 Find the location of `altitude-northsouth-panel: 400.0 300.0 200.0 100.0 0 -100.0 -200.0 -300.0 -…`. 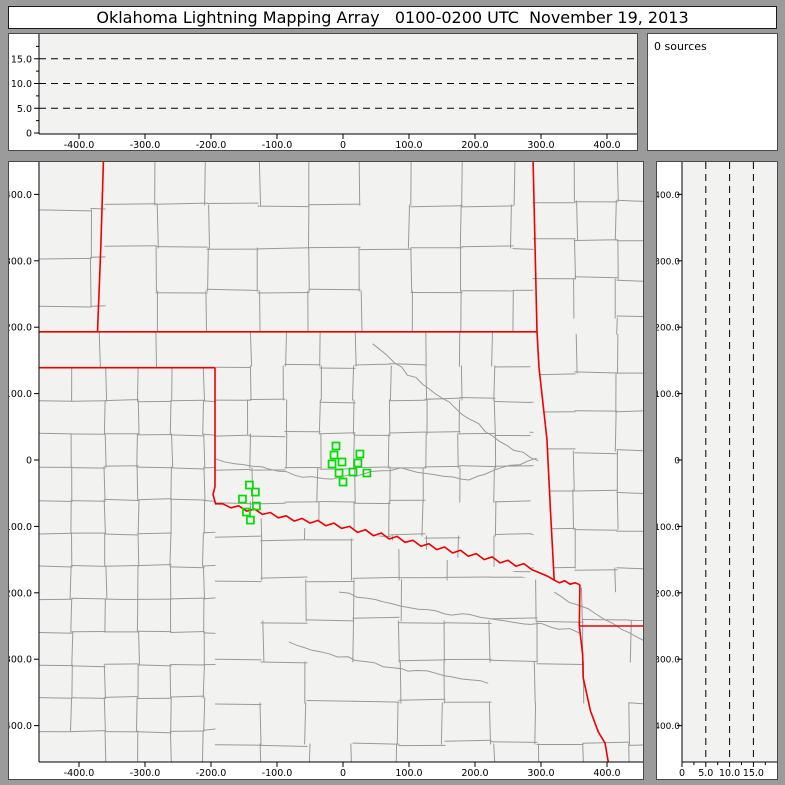

altitude-northsouth-panel: 400.0 300.0 200.0 100.0 0 -100.0 -200.0 -300.0 -… is located at coordinates (717, 470).